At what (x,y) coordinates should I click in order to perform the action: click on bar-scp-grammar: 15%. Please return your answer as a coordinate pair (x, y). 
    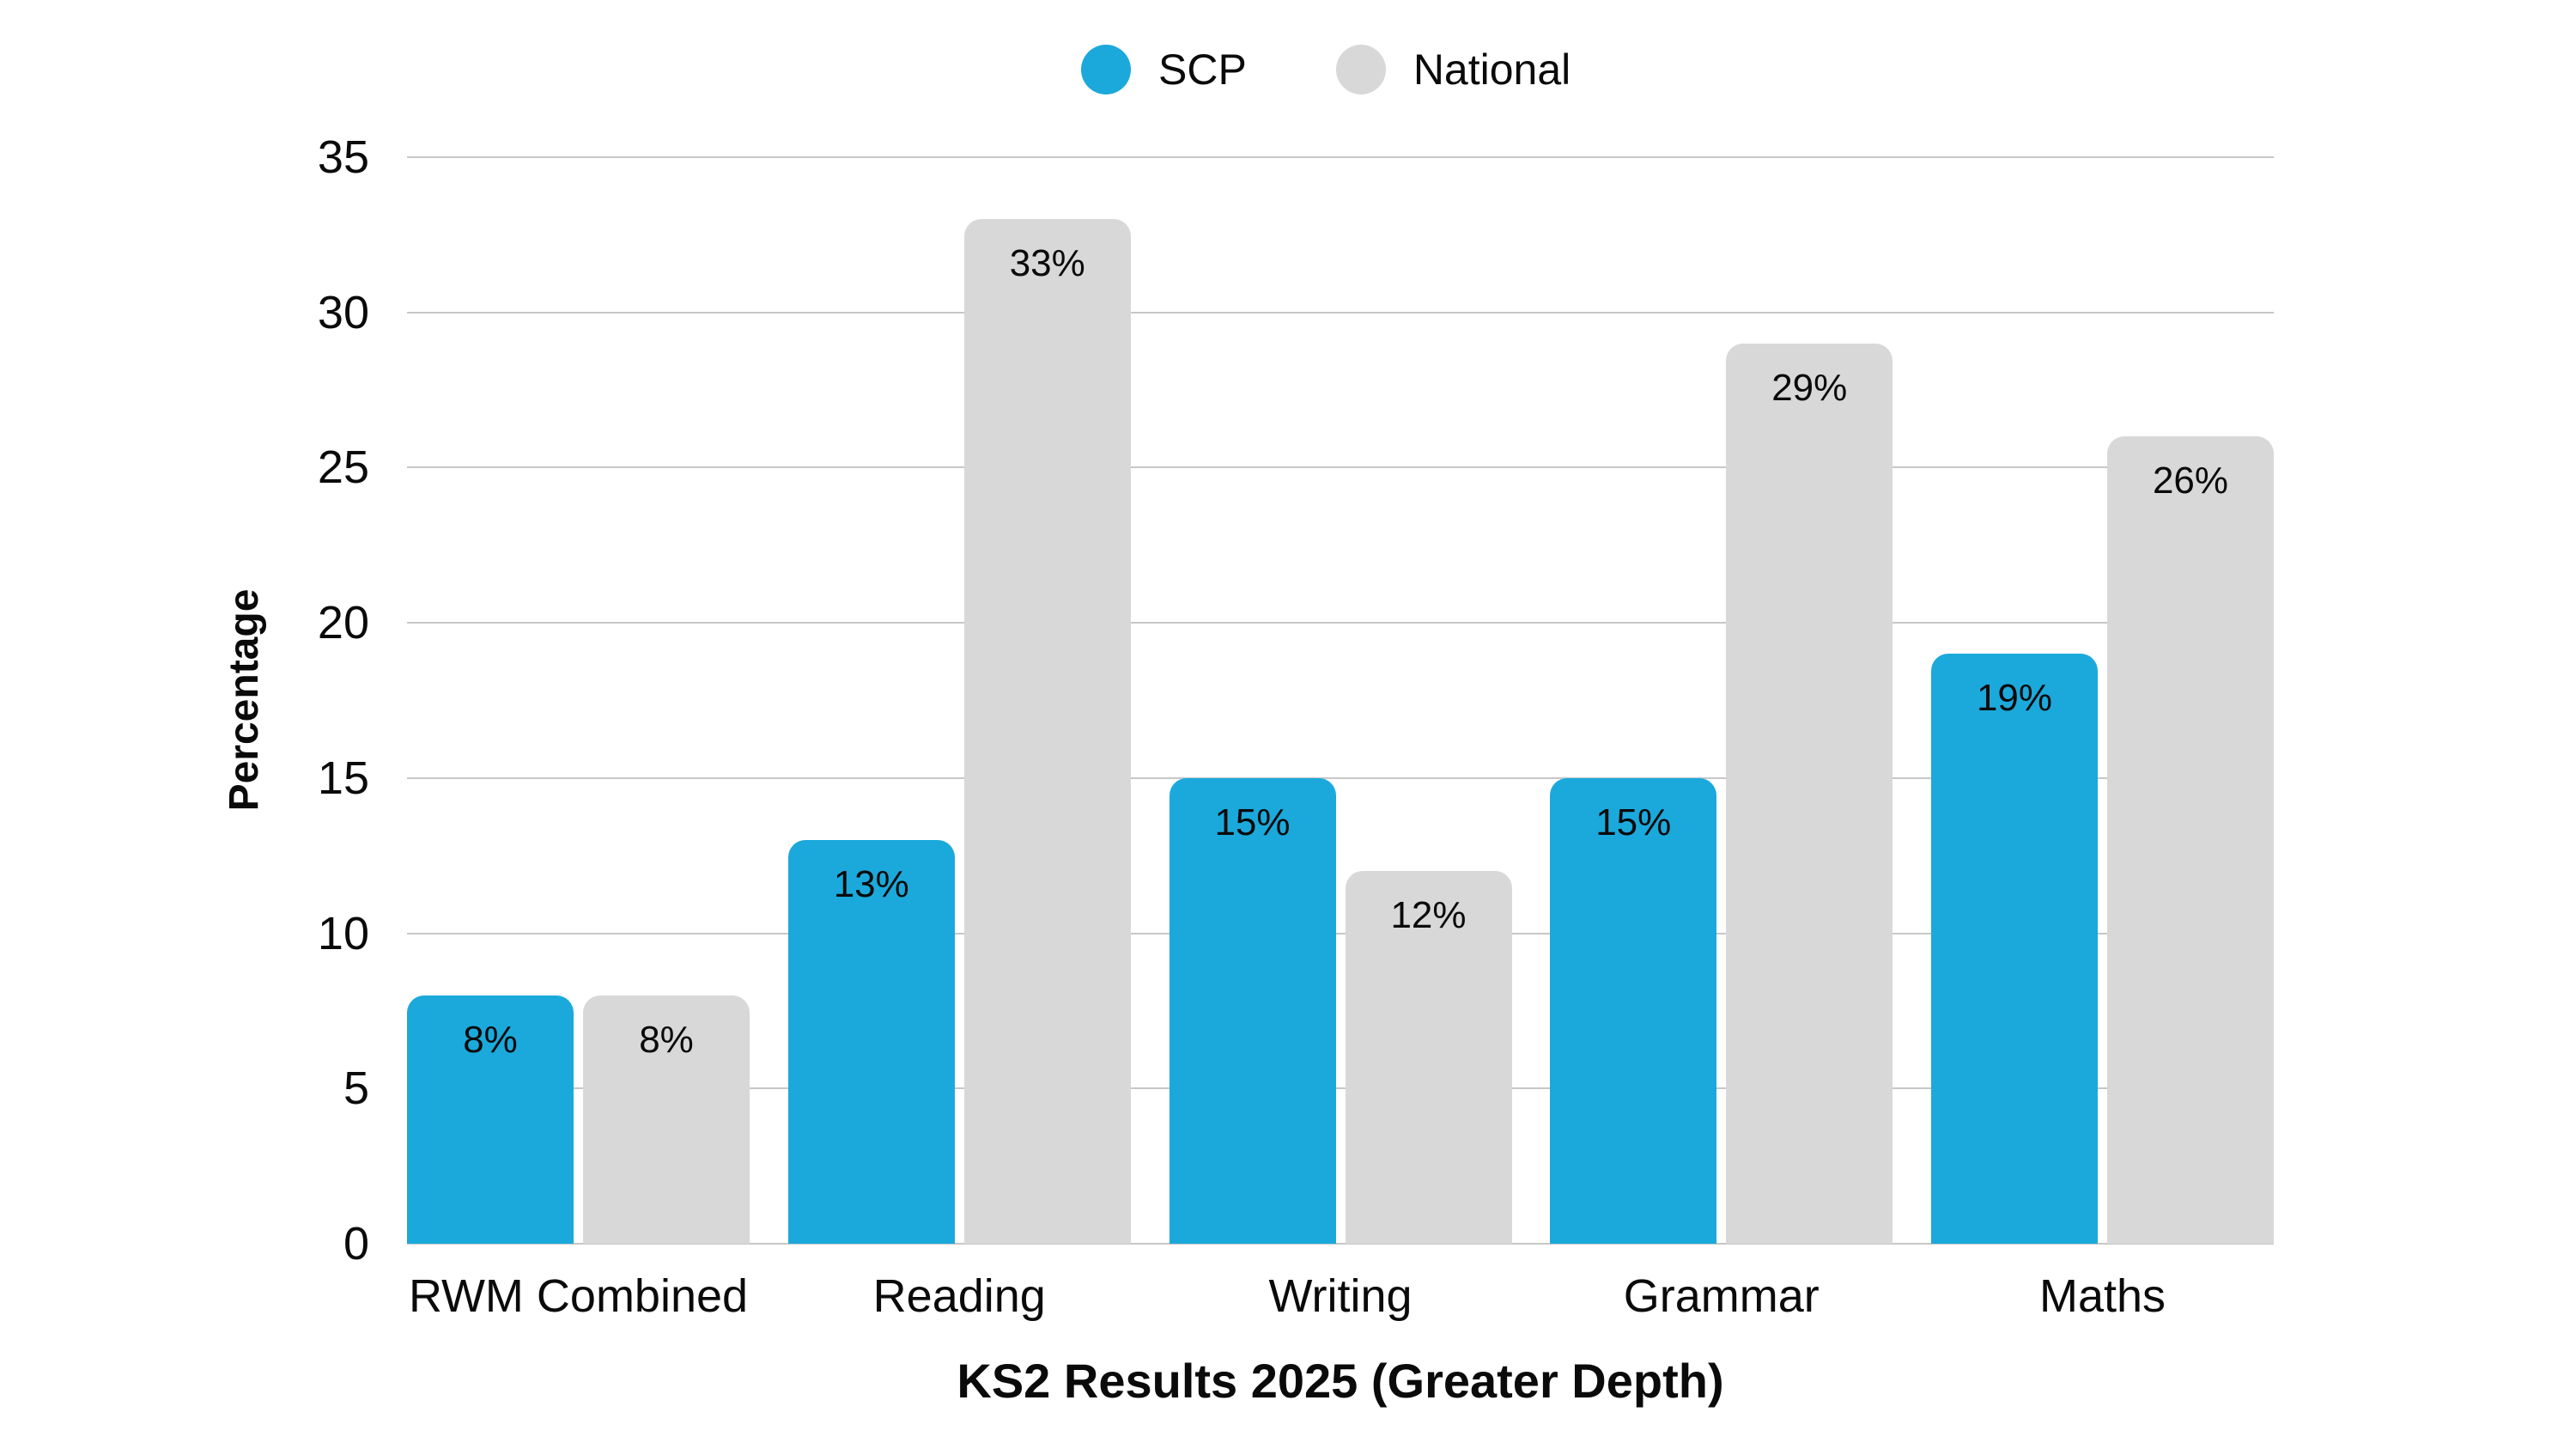
    Looking at the image, I should click on (1634, 1010).